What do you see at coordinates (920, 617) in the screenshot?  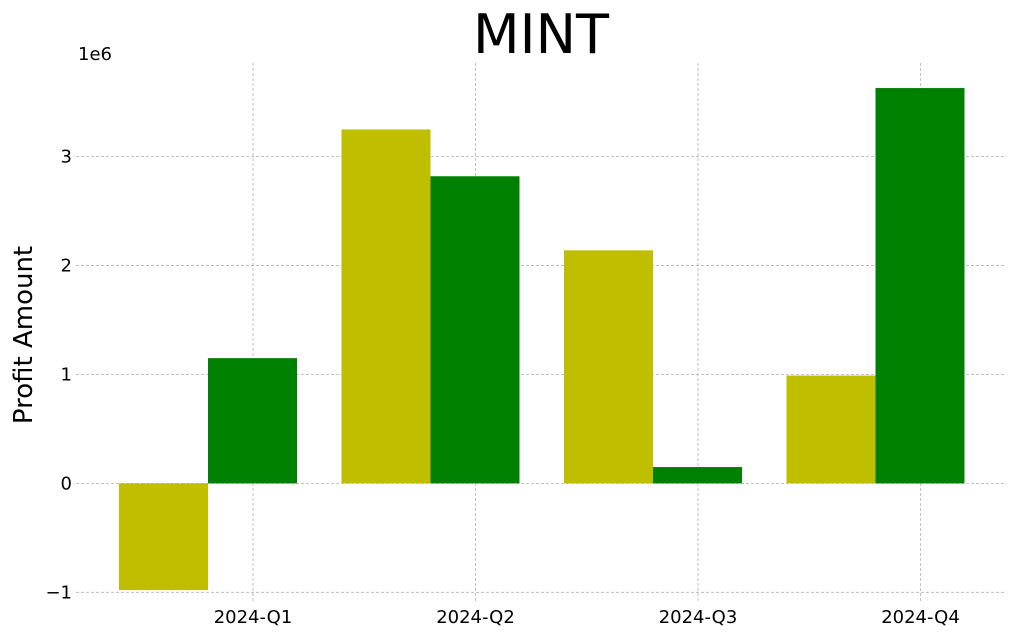 I see `x-tick-label: 2024-Q4` at bounding box center [920, 617].